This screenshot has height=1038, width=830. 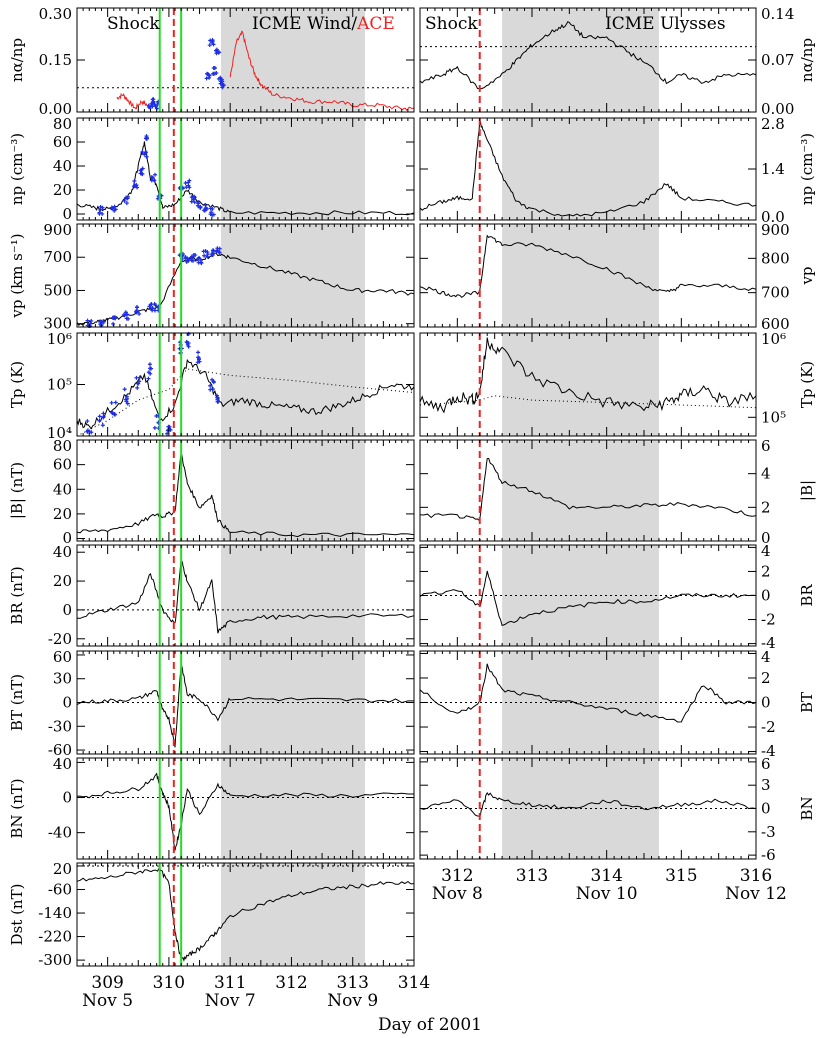 I want to click on y-tick-label: 0.07, so click(x=777, y=60).